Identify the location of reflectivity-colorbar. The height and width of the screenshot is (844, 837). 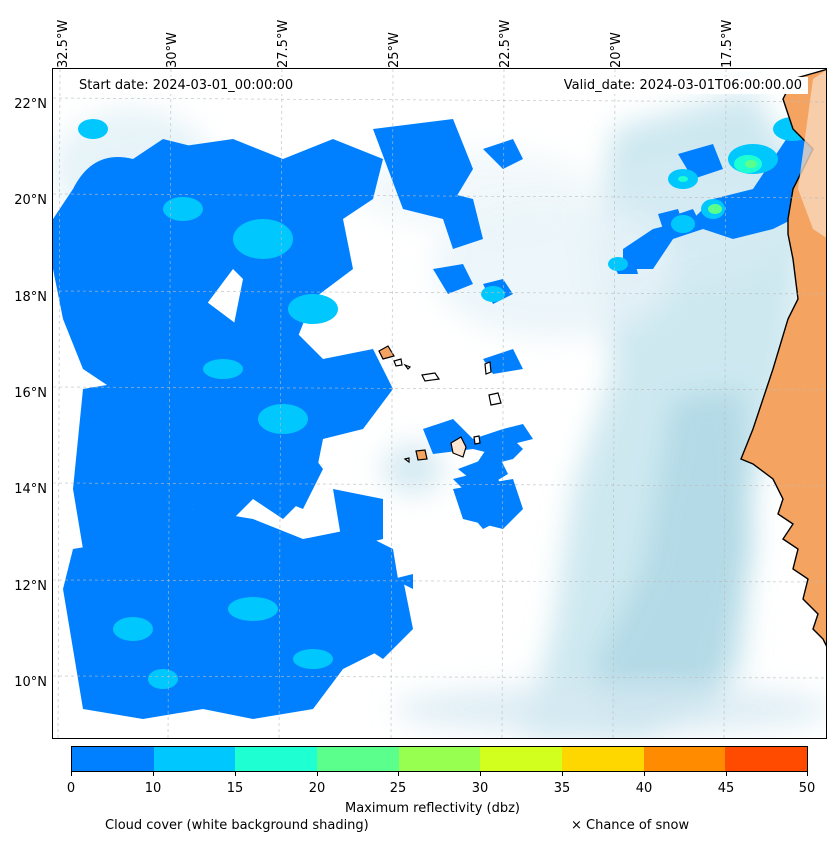
(439, 759).